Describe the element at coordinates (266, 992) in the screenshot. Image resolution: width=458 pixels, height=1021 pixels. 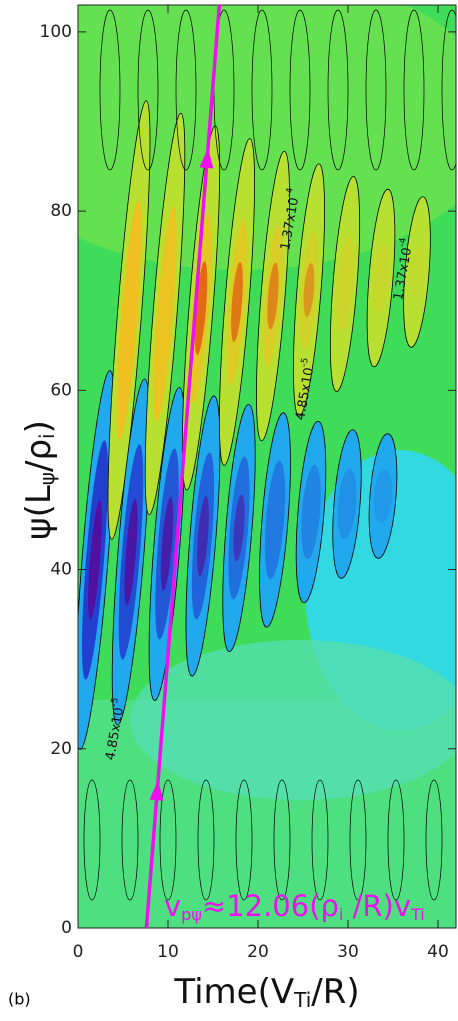
I see `x-axis-label: Time(VTi/R)` at that location.